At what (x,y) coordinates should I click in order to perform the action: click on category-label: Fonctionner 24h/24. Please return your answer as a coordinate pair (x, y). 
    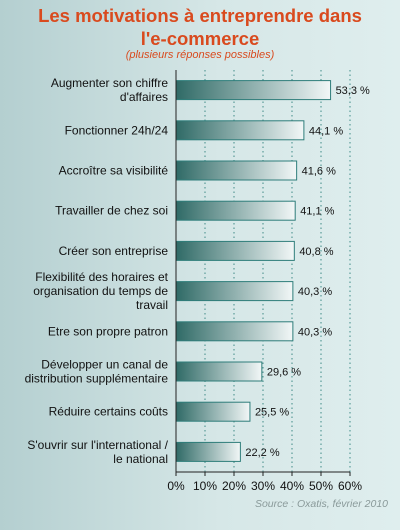
    Looking at the image, I should click on (117, 130).